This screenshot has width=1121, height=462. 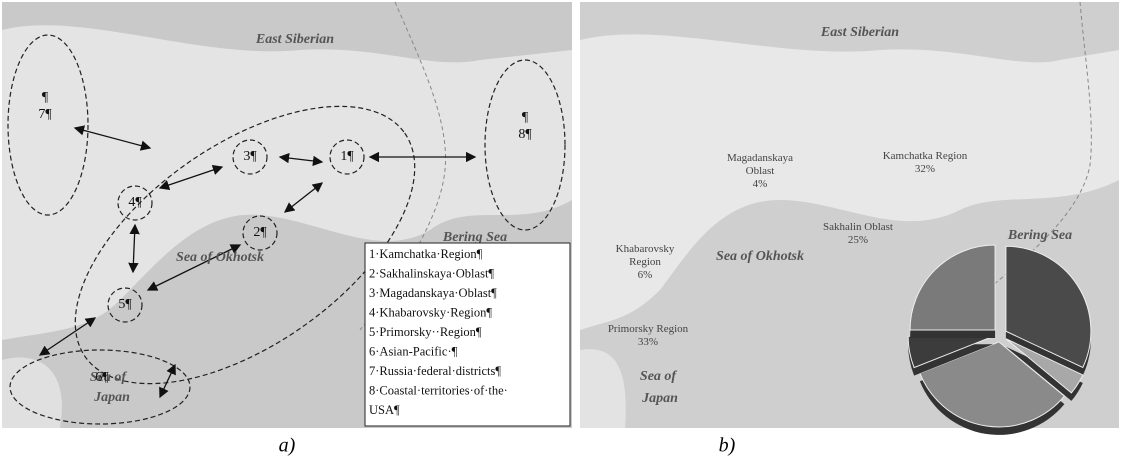 I want to click on node-label: 4¶, so click(x=135, y=202).